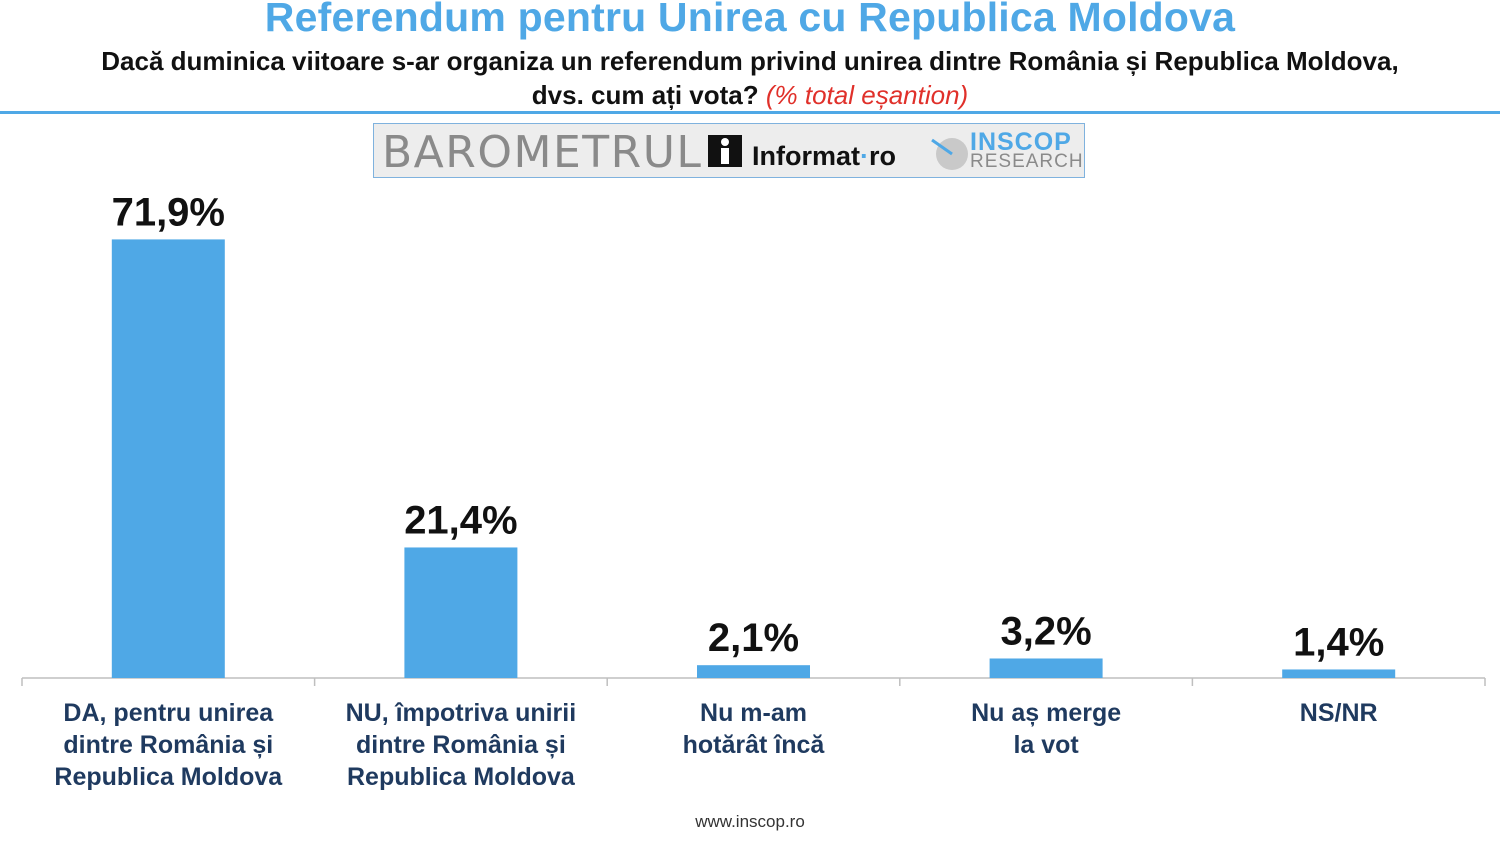  Describe the element at coordinates (1046, 631) in the screenshot. I see `data-label: 3,2%` at that location.